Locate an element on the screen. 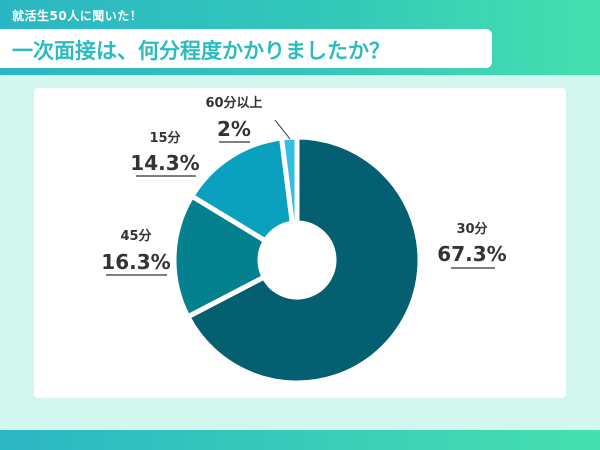  slice-label-1: 30分 is located at coordinates (471, 229).